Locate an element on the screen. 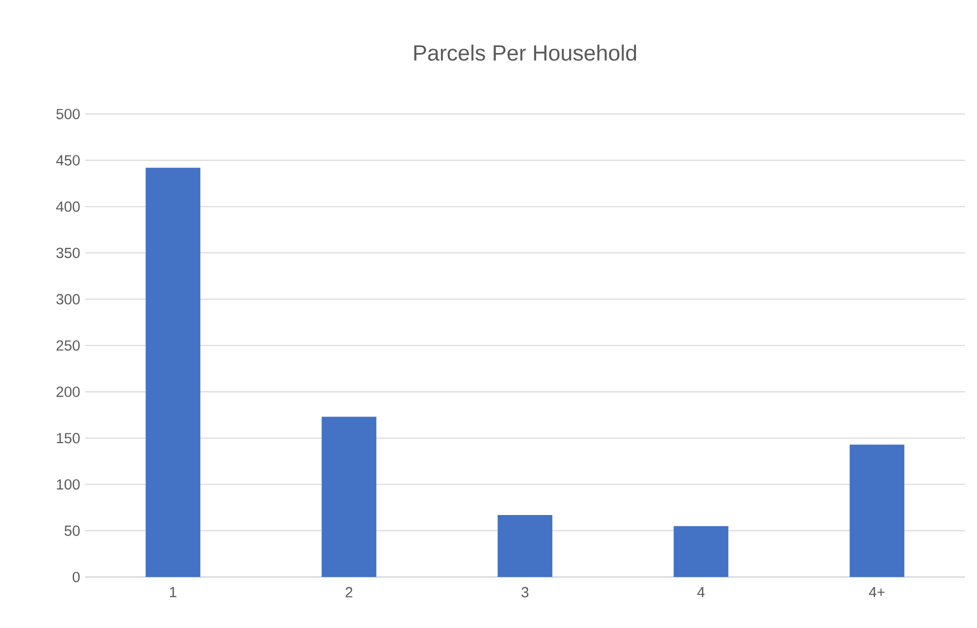 Image resolution: width=977 pixels, height=628 pixels. x-tick-label: 1 is located at coordinates (173, 592).